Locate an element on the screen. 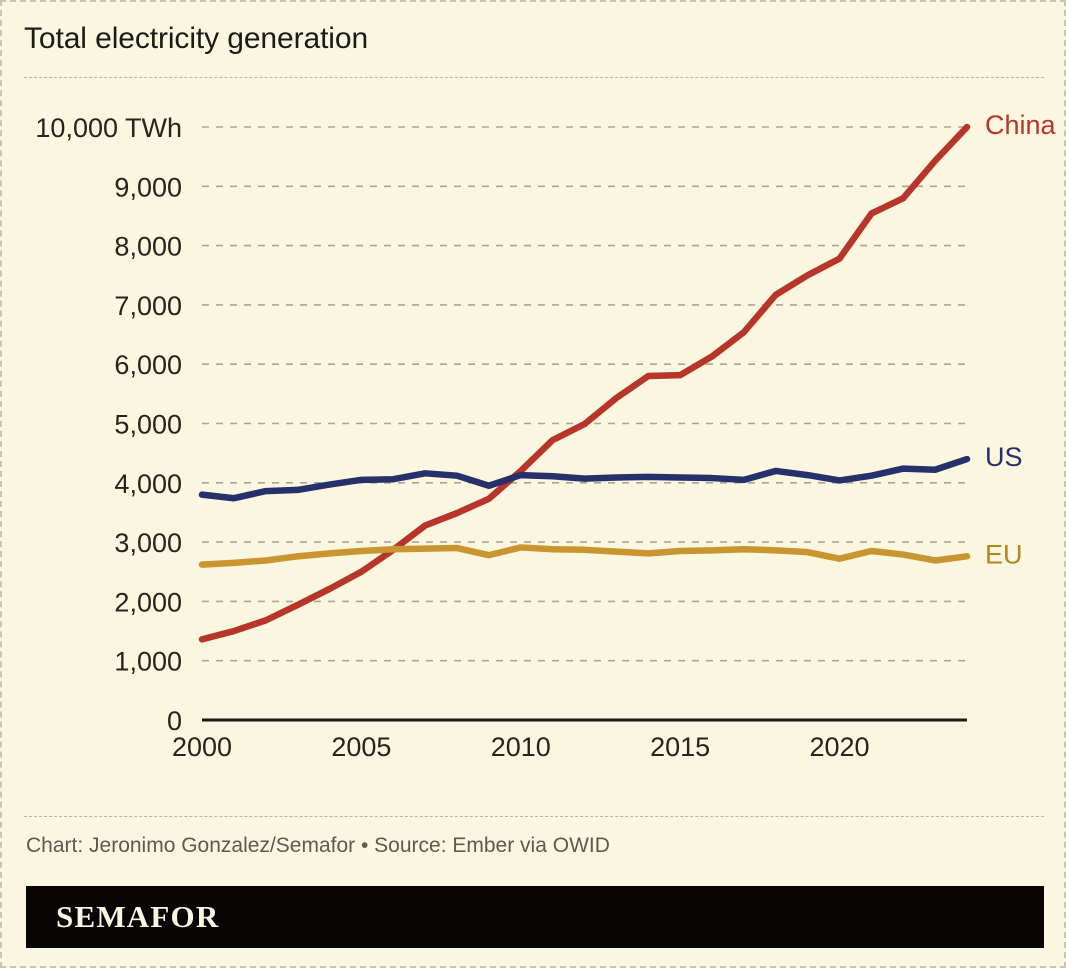  series-label-china: China is located at coordinates (1021, 125).